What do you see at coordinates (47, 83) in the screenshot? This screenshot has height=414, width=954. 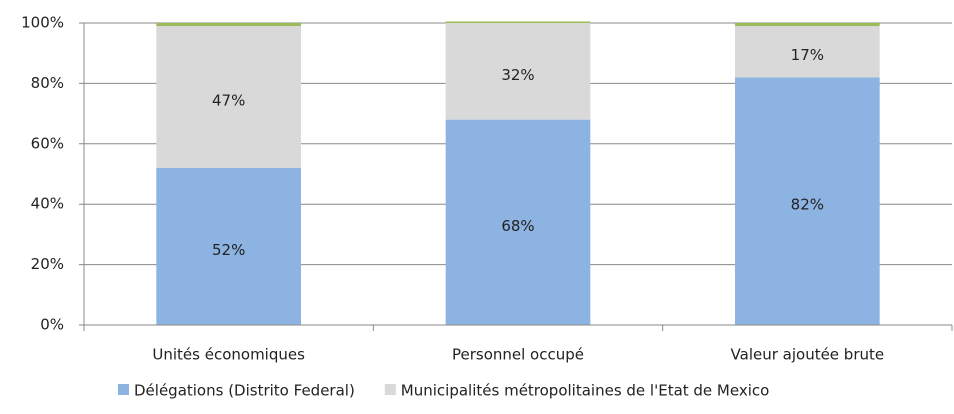 I see `y-tick-label: 80%` at bounding box center [47, 83].